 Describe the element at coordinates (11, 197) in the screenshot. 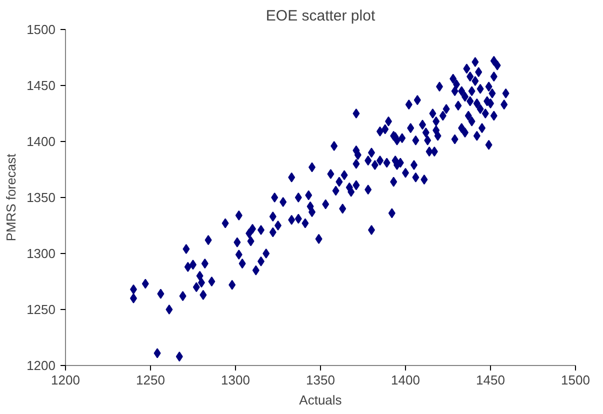

I see `y-axis-title: PMRS forecast` at that location.